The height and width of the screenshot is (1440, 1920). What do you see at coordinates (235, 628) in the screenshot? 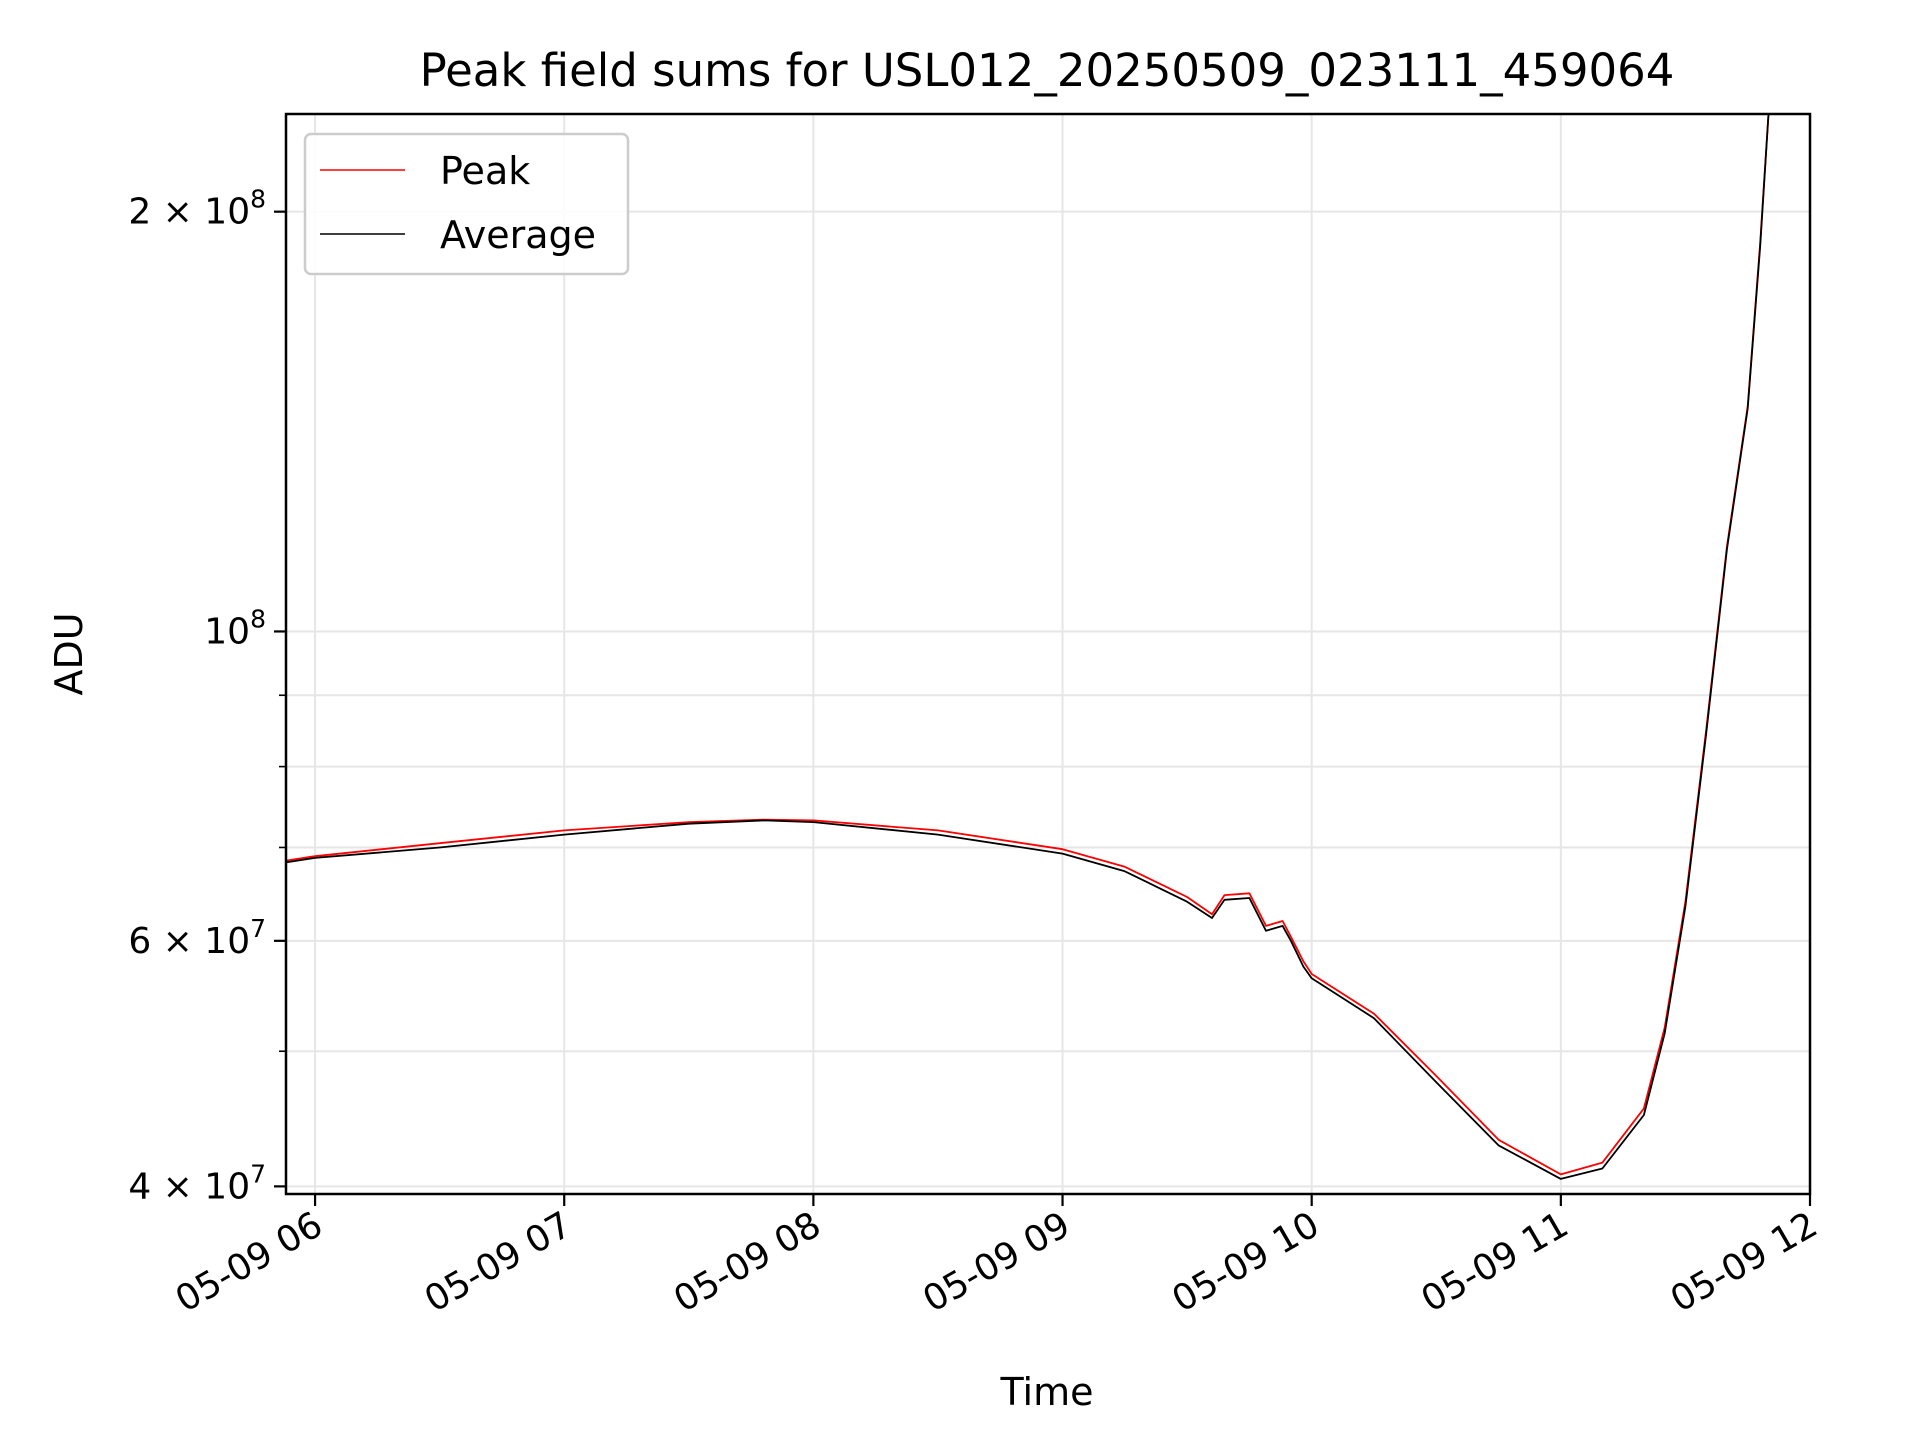
I see `y-tick-label: 108` at bounding box center [235, 628].